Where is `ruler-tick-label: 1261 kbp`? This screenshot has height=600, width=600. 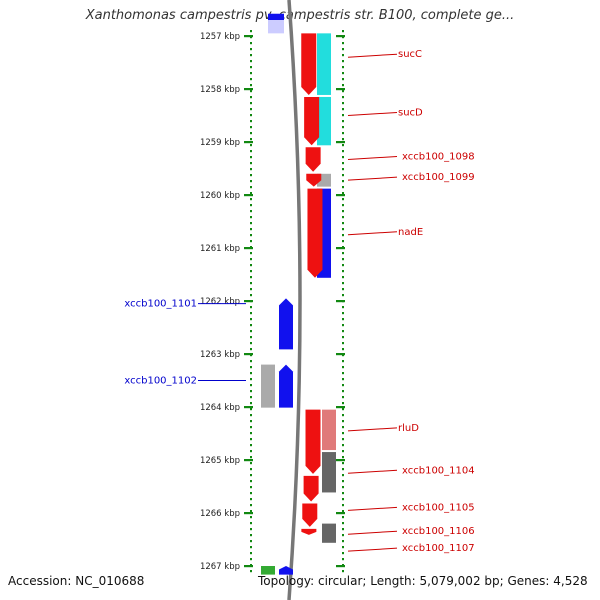
ruler-tick-label: 1261 kbp is located at coordinates (220, 249).